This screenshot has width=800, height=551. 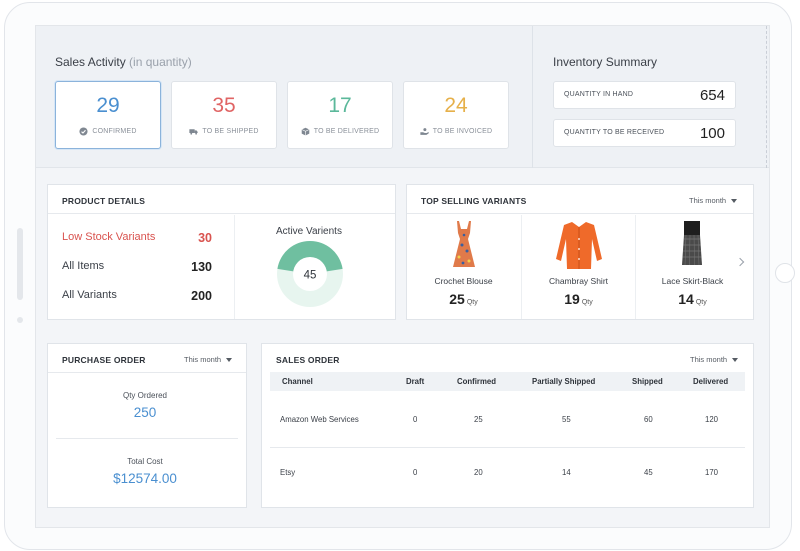 What do you see at coordinates (340, 105) in the screenshot?
I see `stat-delivered-value: 17` at bounding box center [340, 105].